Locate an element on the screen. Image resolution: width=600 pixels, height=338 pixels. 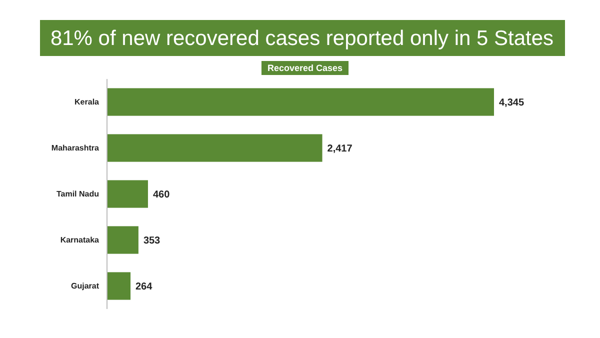
data-label: 353 is located at coordinates (152, 241).